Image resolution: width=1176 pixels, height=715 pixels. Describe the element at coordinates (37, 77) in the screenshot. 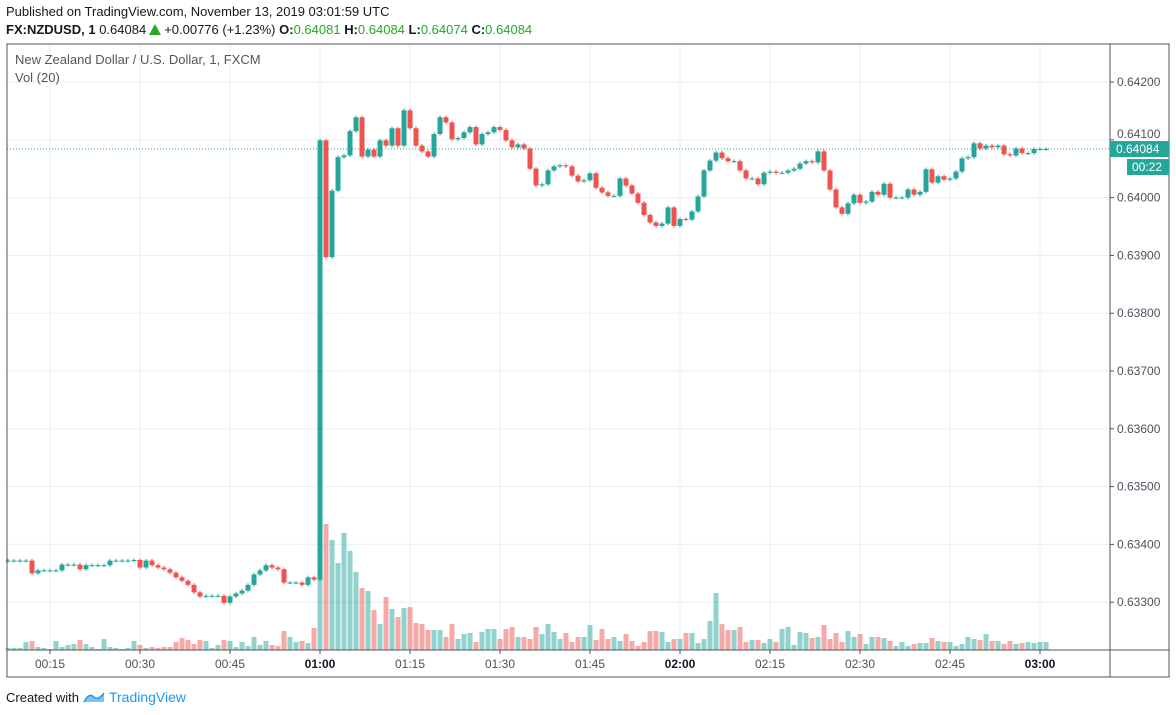

I see `volume-legend: Vol (20)` at that location.